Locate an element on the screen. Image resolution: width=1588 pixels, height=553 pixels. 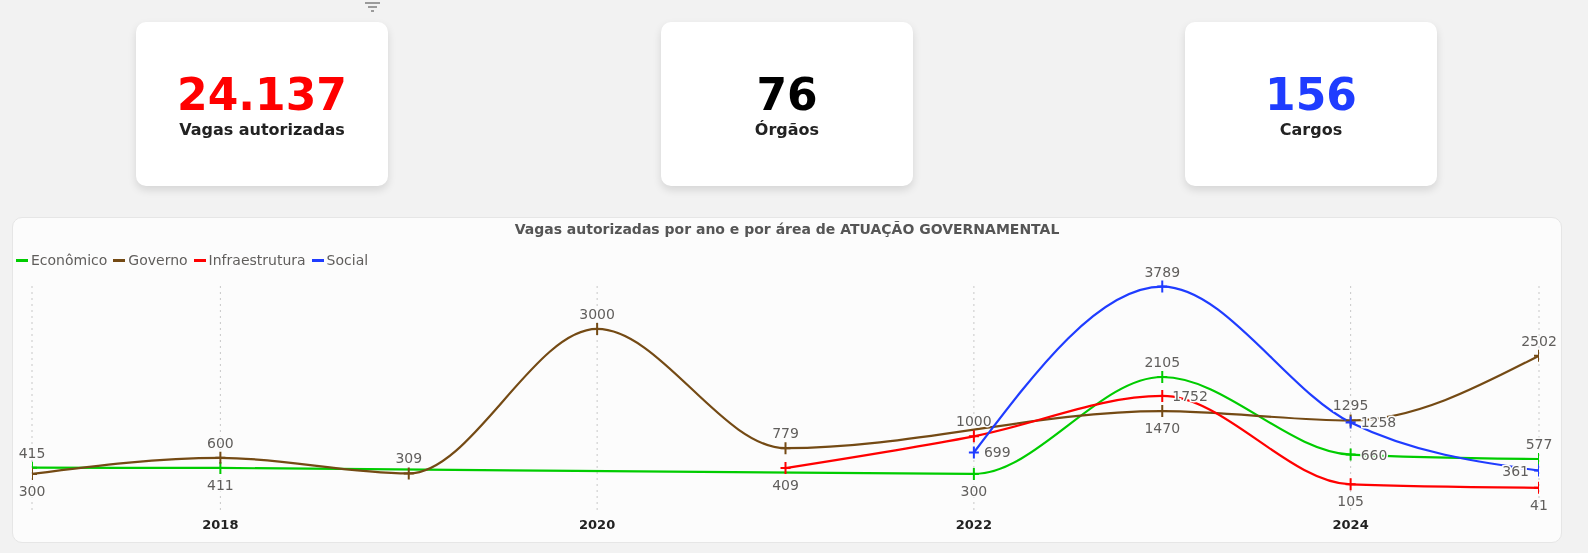
data-label: 2105 is located at coordinates (1162, 361).